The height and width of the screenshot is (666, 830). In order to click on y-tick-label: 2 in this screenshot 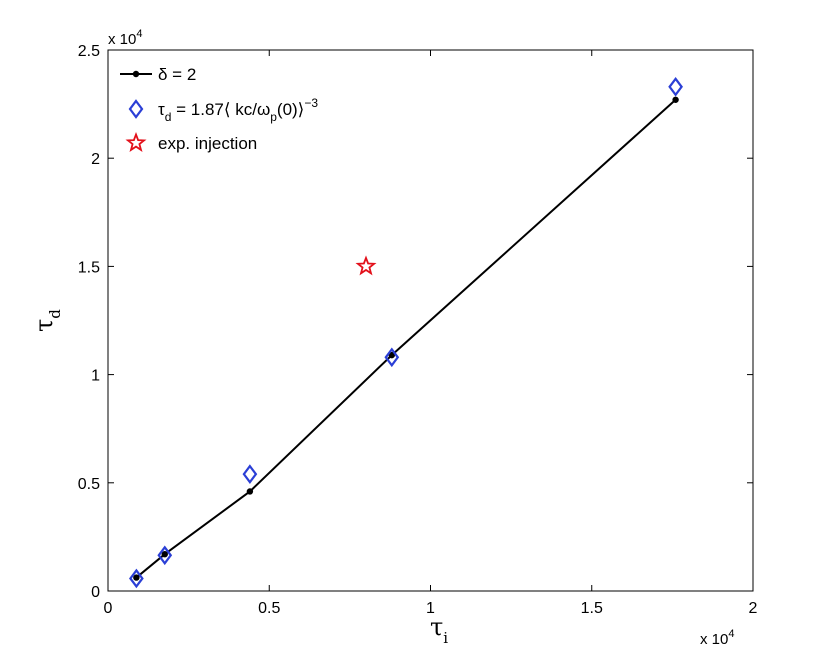, I will do `click(95, 159)`.